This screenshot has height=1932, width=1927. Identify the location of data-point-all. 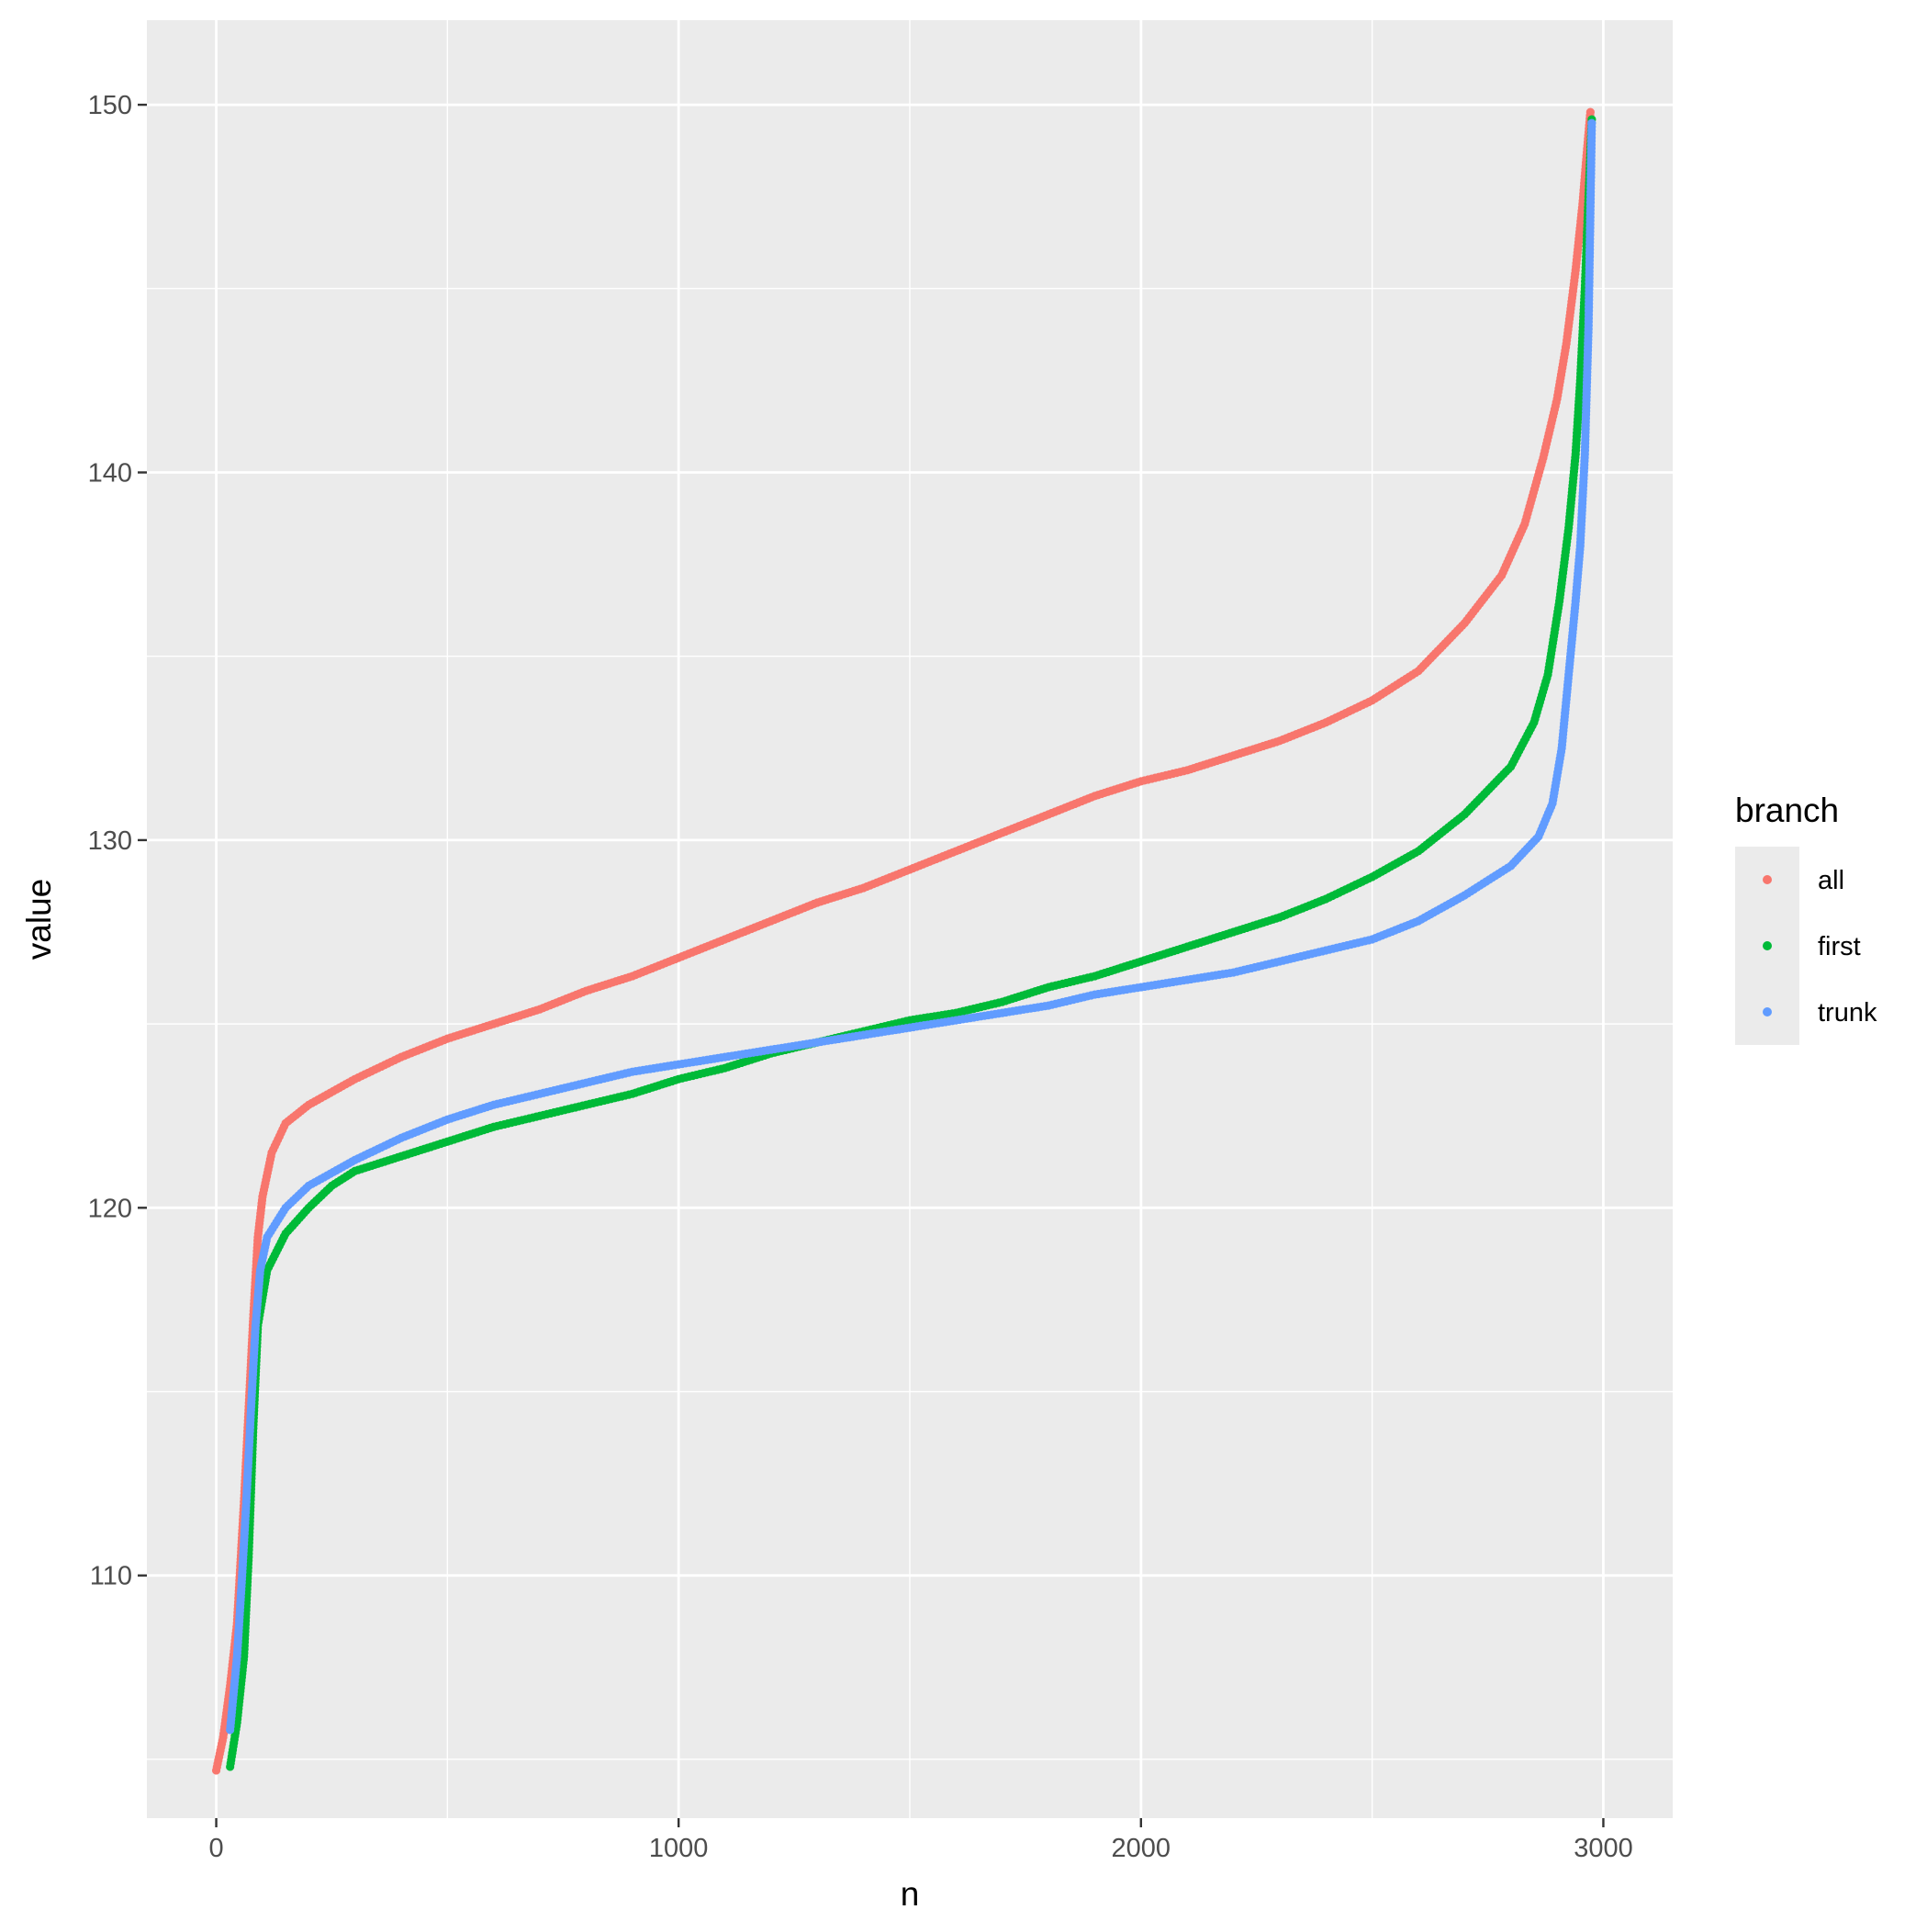
(1590, 112).